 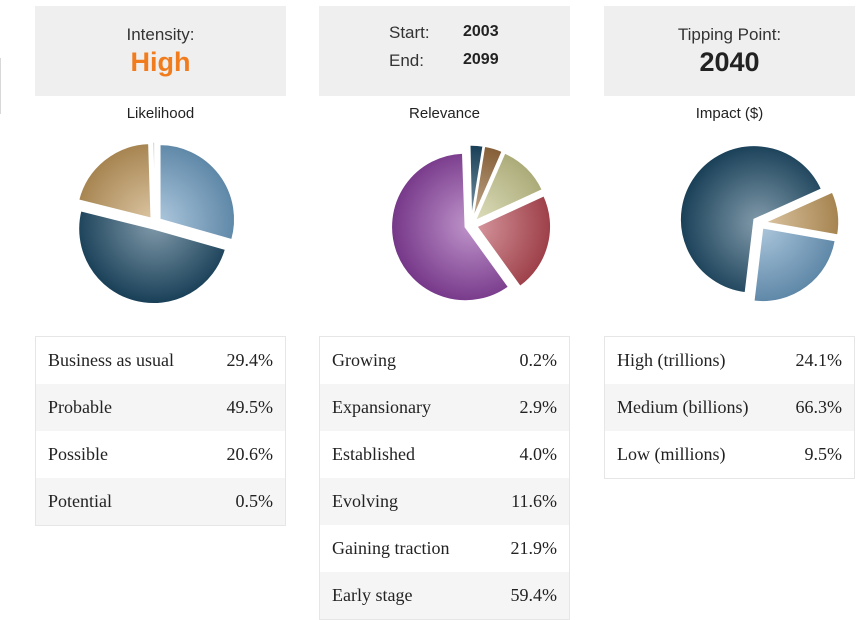 What do you see at coordinates (801, 213) in the screenshot?
I see `pie-slice-low-millions` at bounding box center [801, 213].